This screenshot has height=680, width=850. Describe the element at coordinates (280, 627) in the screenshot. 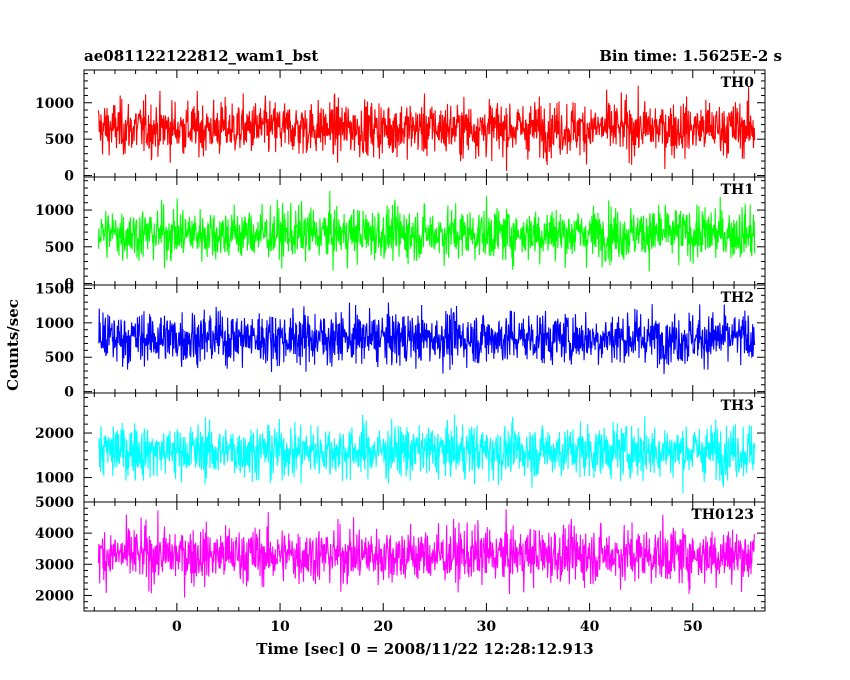

I see `x-tick-label: 10` at that location.